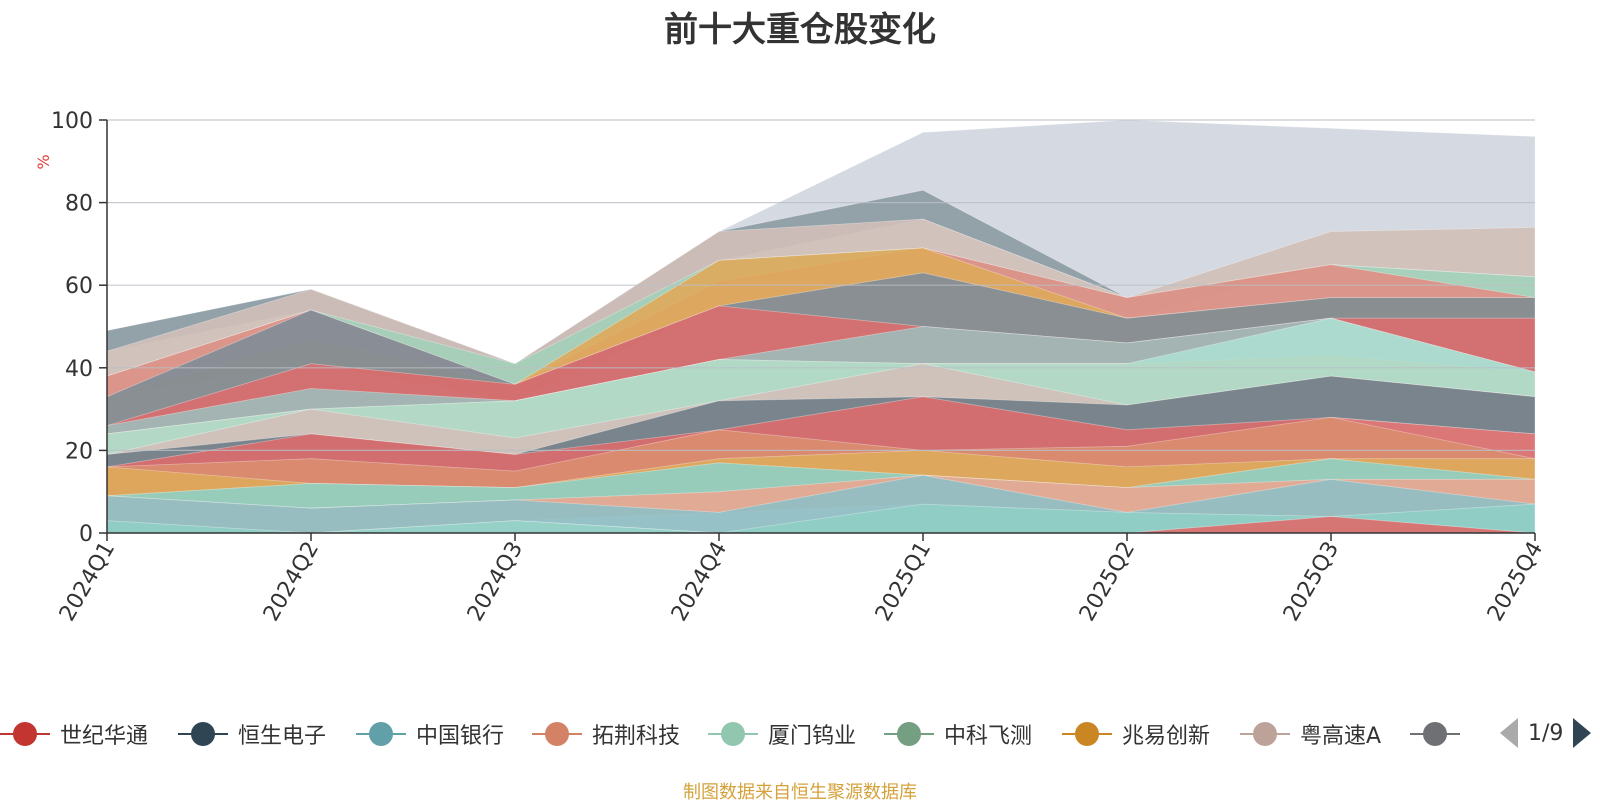  I want to click on legend: 世纪华通 恒生电子 中国银行 拓荆科技 厦门钨业 中科飞测 兆易创新 粤高速A 阝, so click(735, 734).